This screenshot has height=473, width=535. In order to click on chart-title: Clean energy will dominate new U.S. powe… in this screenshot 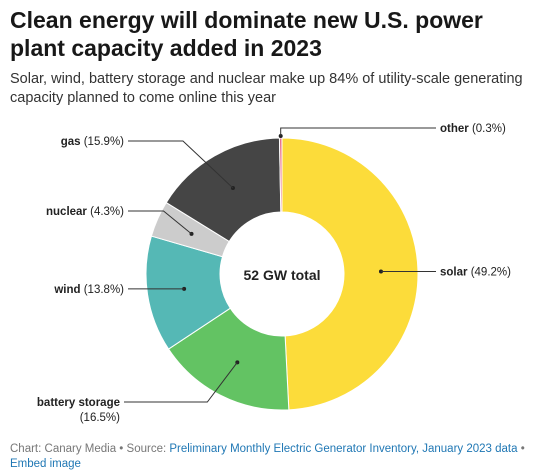, I will do `click(246, 34)`.